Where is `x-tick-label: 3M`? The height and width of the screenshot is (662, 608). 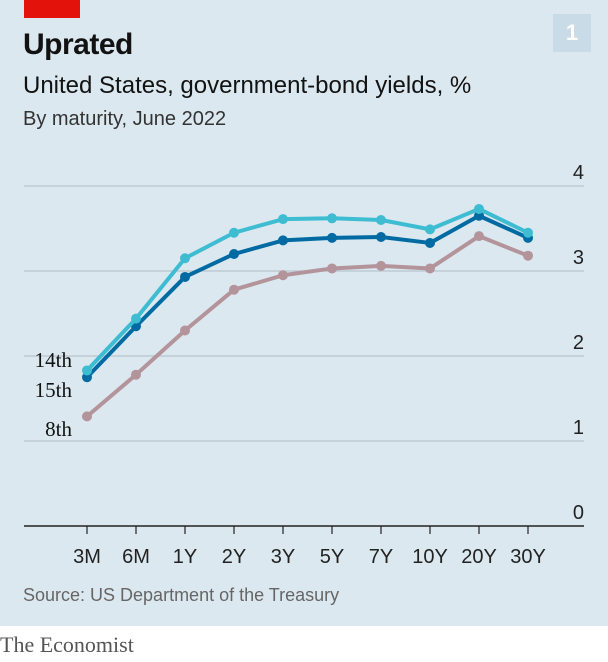 x-tick-label: 3M is located at coordinates (87, 557).